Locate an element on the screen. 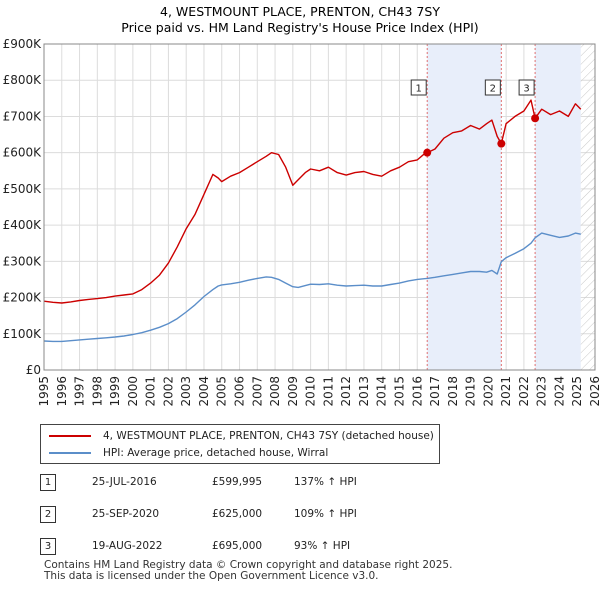  y-tick-label: £800K is located at coordinates (23, 80).